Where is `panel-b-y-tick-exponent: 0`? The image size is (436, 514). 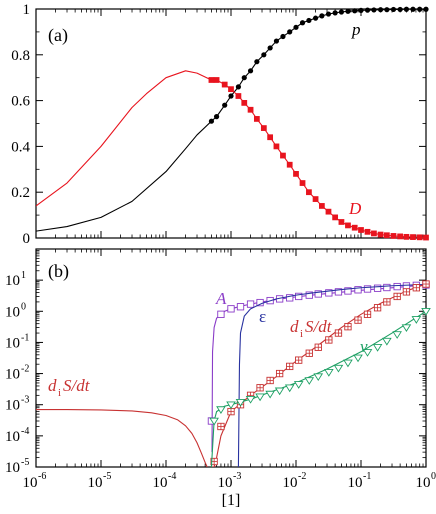
panel-b-y-tick-exponent: 0 is located at coordinates (23, 306).